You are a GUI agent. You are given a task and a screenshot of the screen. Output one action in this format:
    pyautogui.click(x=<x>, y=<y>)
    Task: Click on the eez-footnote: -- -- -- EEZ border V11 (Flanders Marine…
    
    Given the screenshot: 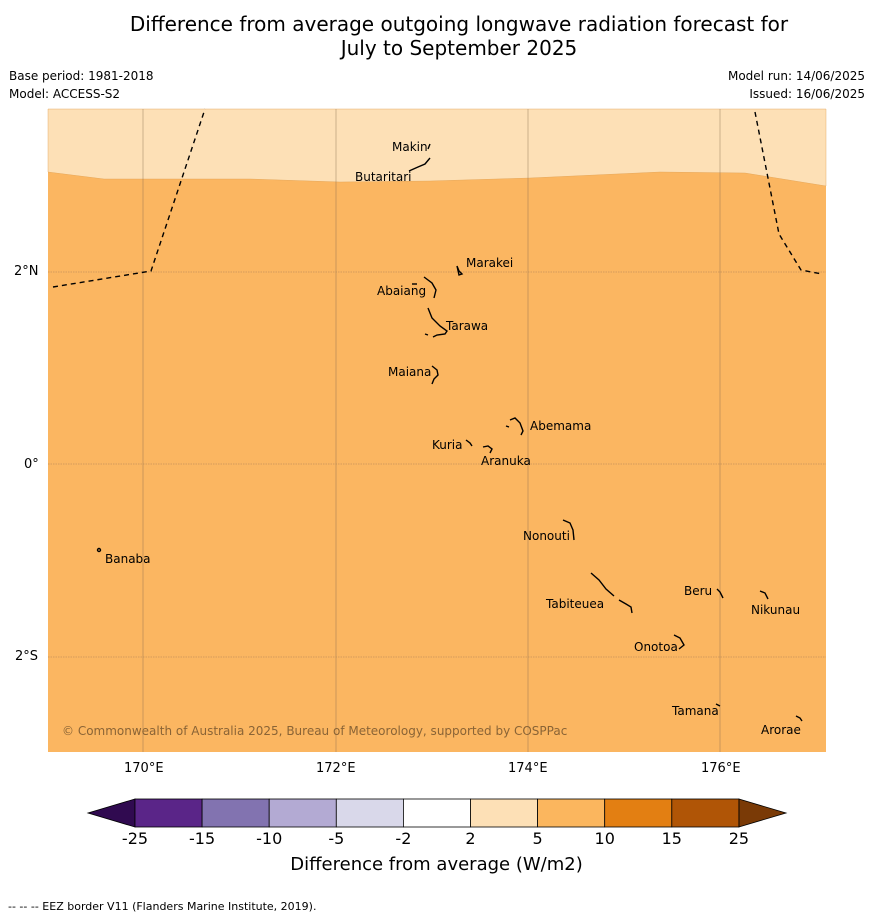 What is the action you would take?
    pyautogui.click(x=162, y=906)
    